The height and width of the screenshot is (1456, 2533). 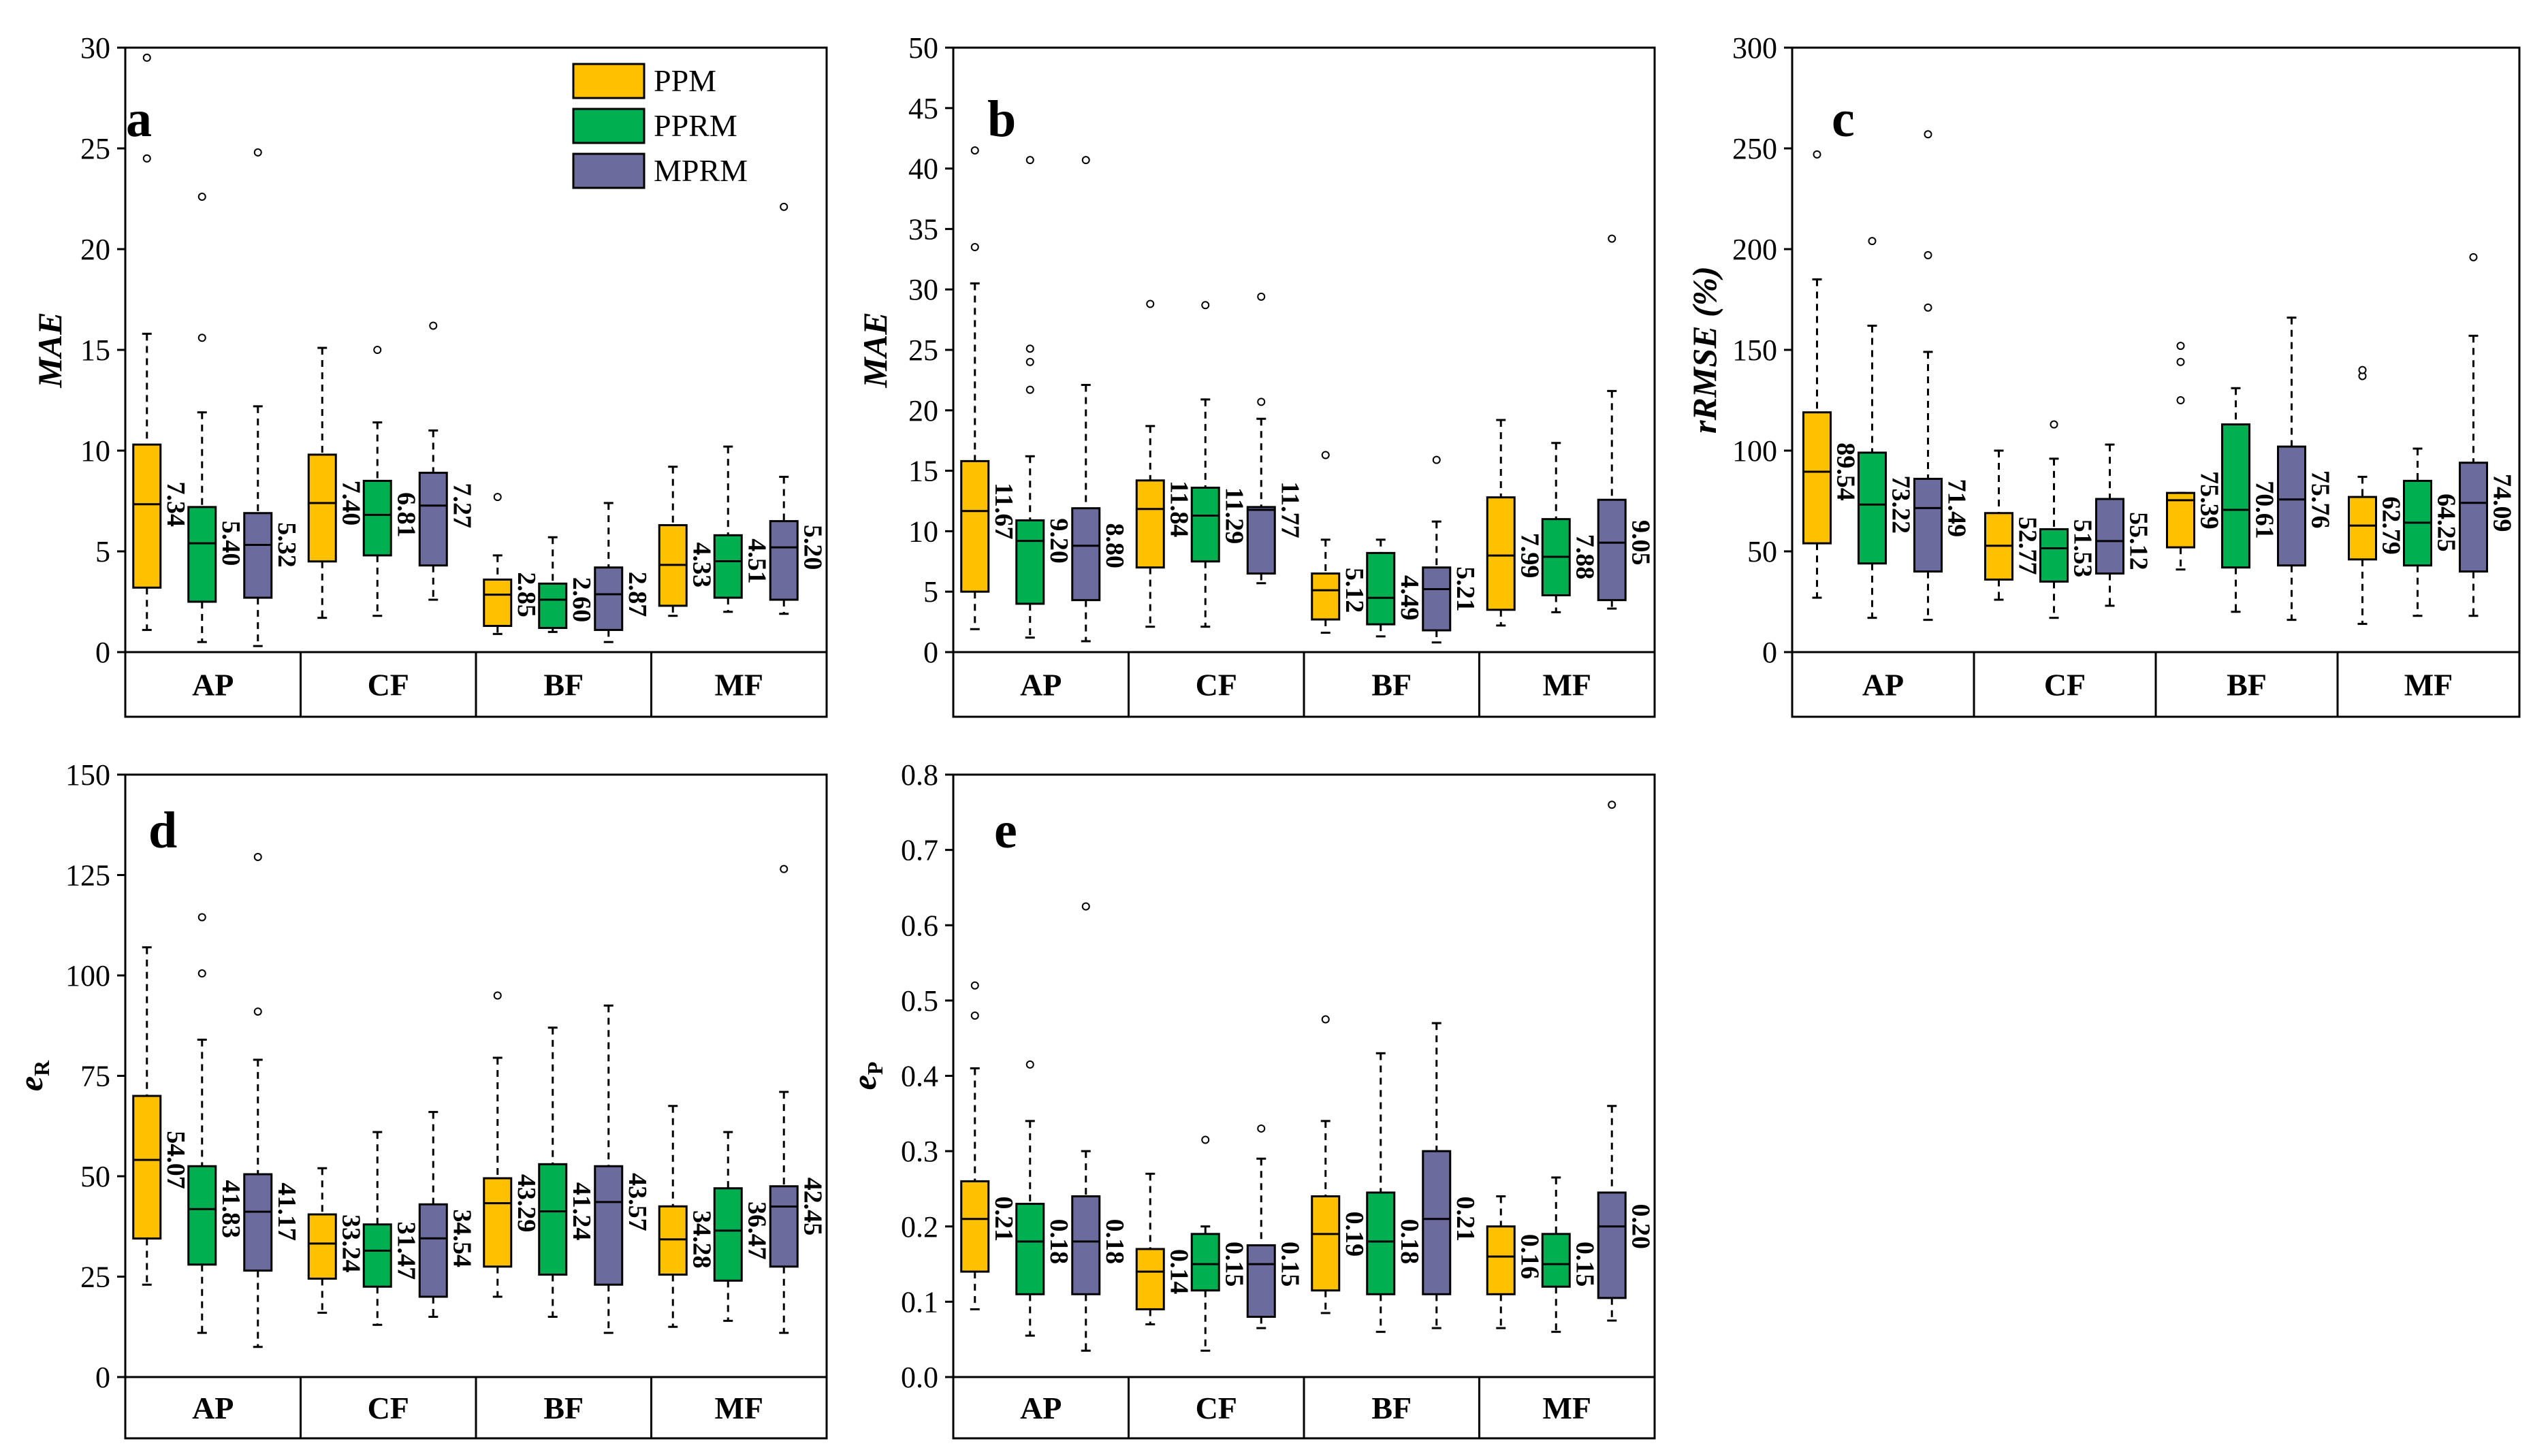 What do you see at coordinates (1515, 523) in the screenshot?
I see `box-ppm-mf: 7.99` at bounding box center [1515, 523].